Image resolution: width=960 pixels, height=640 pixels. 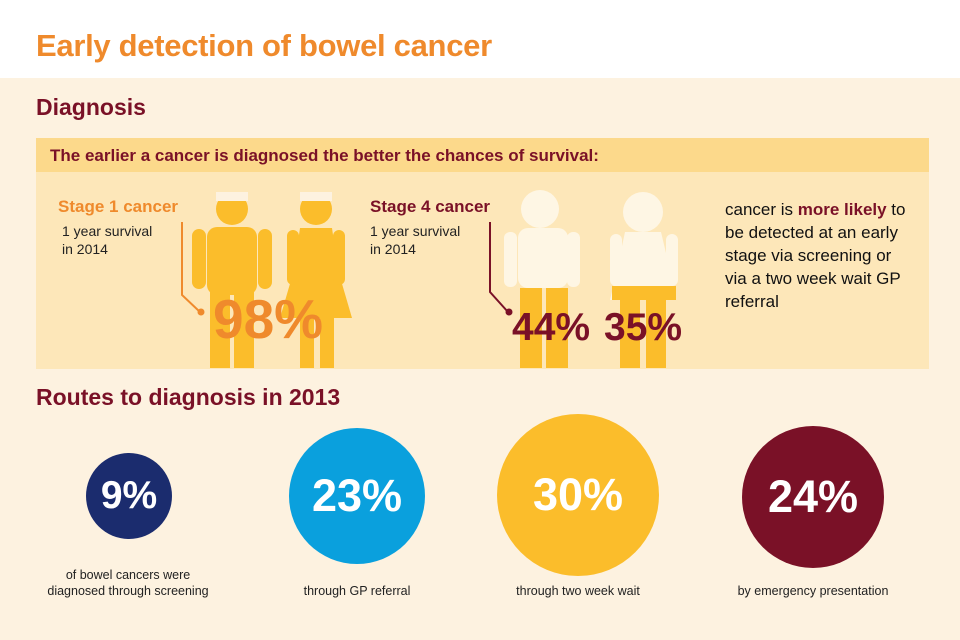 What do you see at coordinates (268, 319) in the screenshot?
I see `stage1-percent: 98%` at bounding box center [268, 319].